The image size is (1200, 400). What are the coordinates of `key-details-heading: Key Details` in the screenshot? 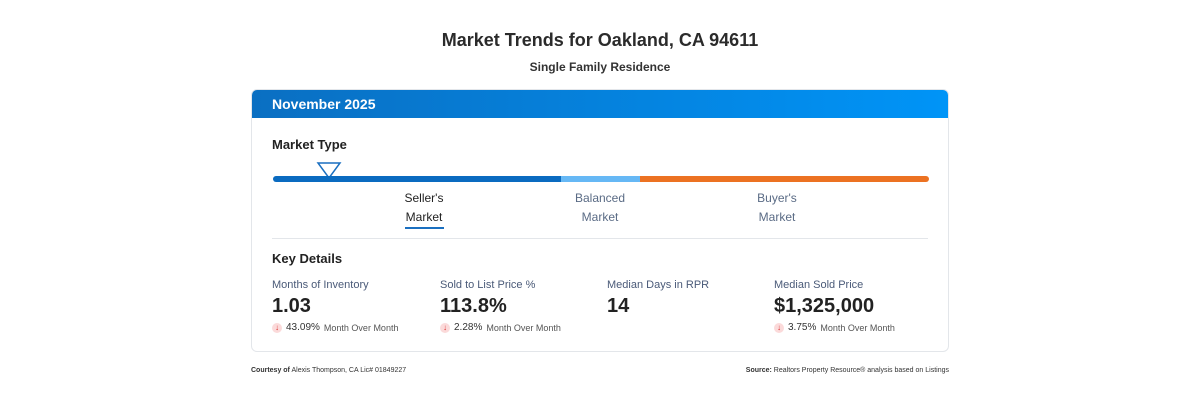 It's located at (307, 258).